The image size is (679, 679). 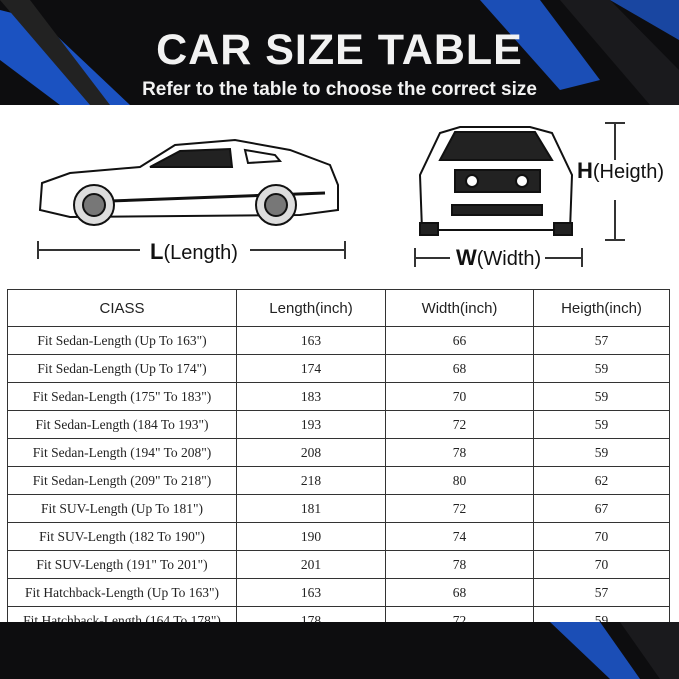 I want to click on cell-class: Fit Sedan-Length (Up To 174"), so click(x=122, y=368).